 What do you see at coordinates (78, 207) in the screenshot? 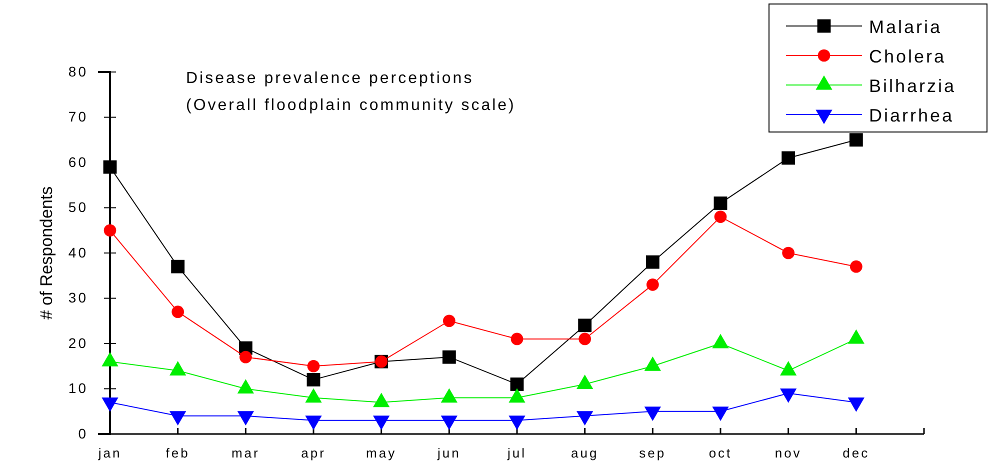
I see `y-tick-label: 50` at bounding box center [78, 207].